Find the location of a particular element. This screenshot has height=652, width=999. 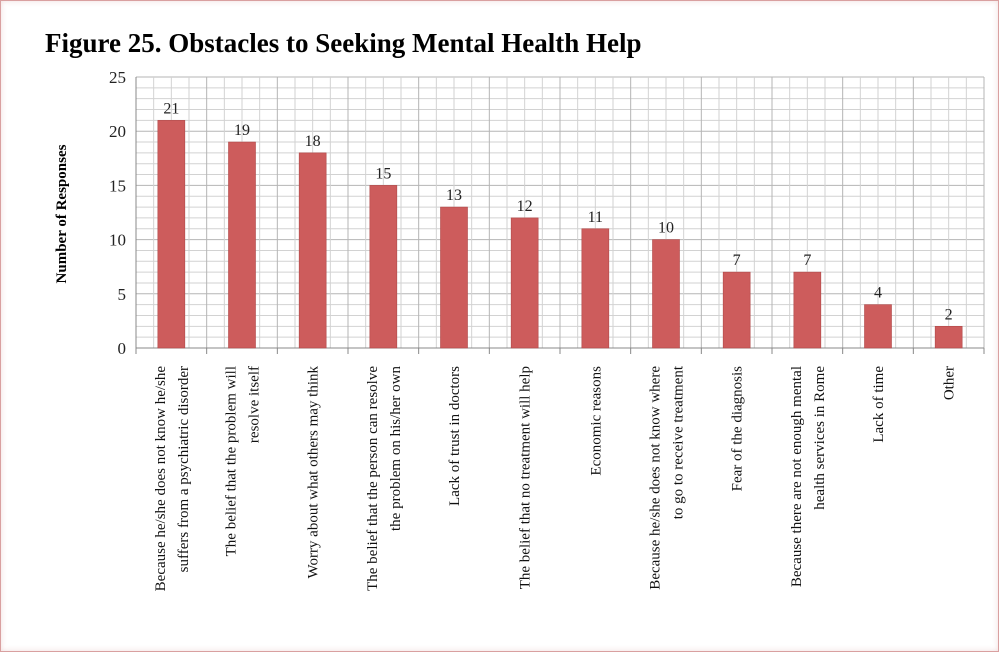

y-tick-labels: 0 5 10 15 20 25 is located at coordinates (117, 213).